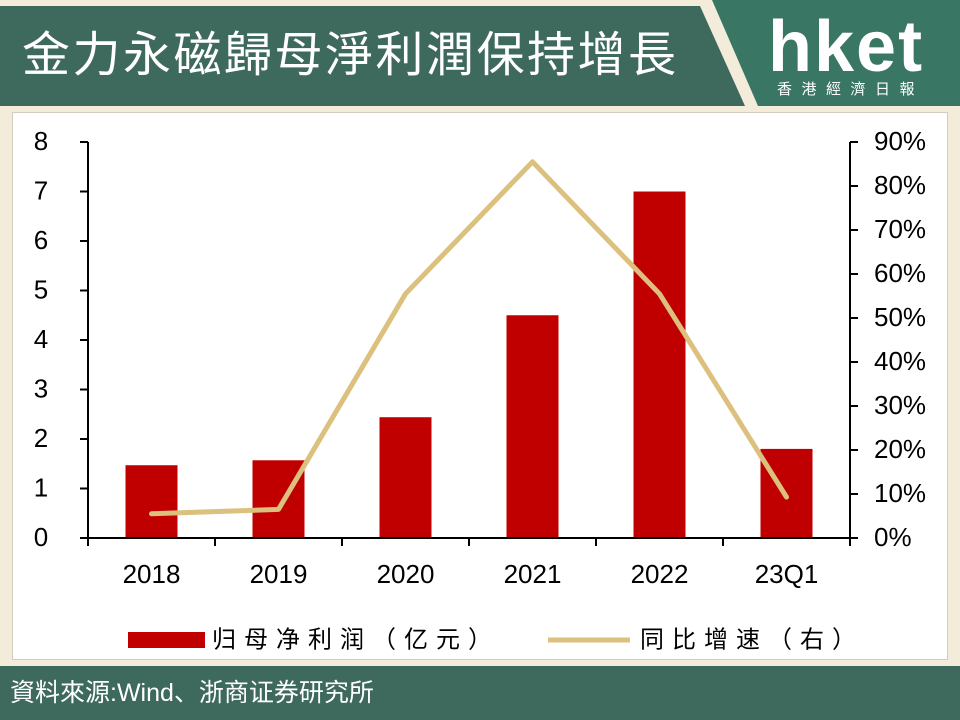  I want to click on legend-swatch-bar, so click(166, 640).